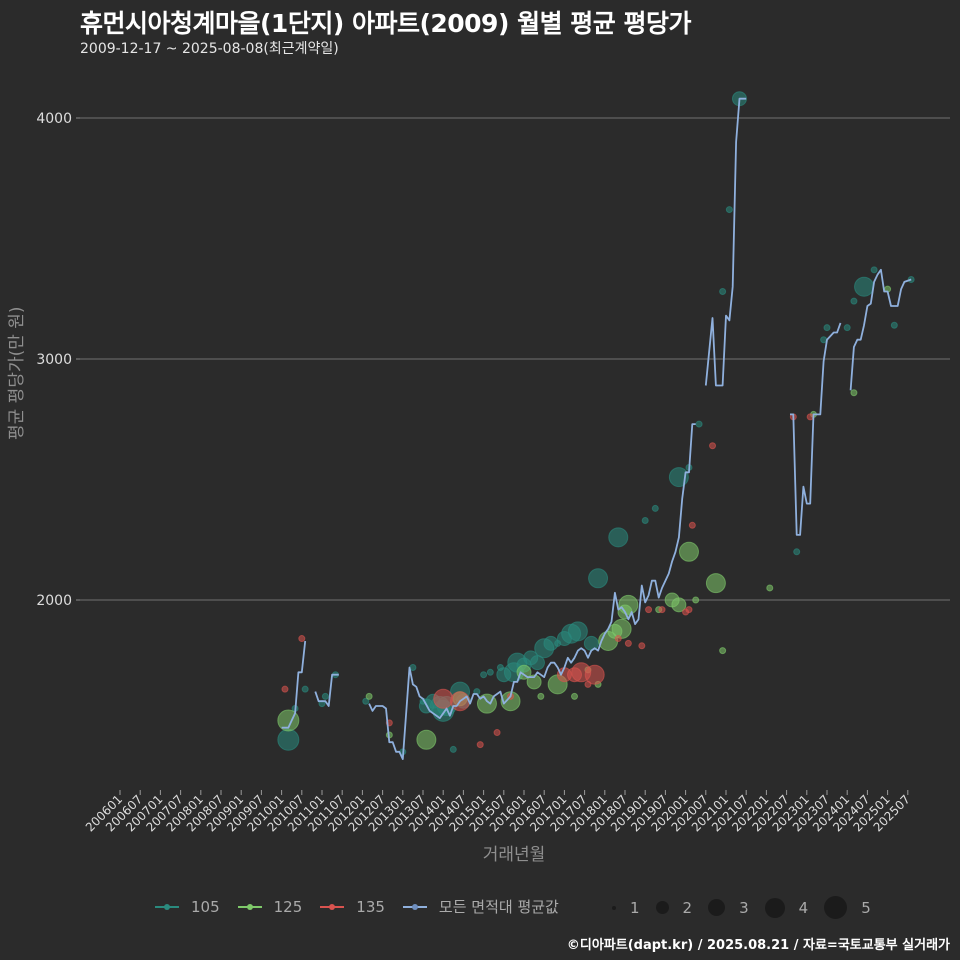 Image resolution: width=960 pixels, height=960 pixels. What do you see at coordinates (626, 908) in the screenshot?
I see `size-legend-item: 1` at bounding box center [626, 908].